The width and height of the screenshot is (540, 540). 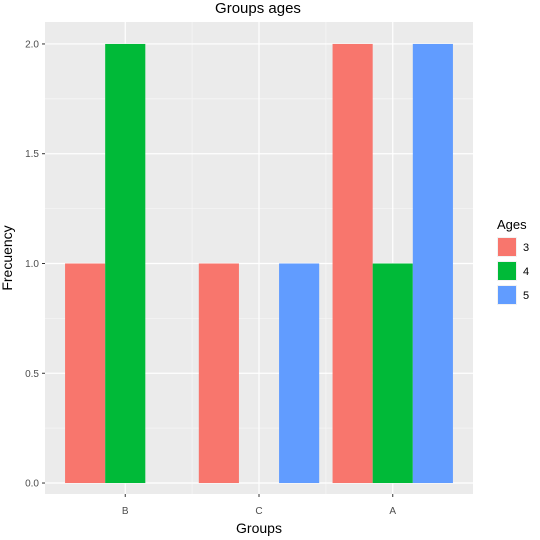 What do you see at coordinates (526, 248) in the screenshot?
I see `legend-label-3: 3` at bounding box center [526, 248].